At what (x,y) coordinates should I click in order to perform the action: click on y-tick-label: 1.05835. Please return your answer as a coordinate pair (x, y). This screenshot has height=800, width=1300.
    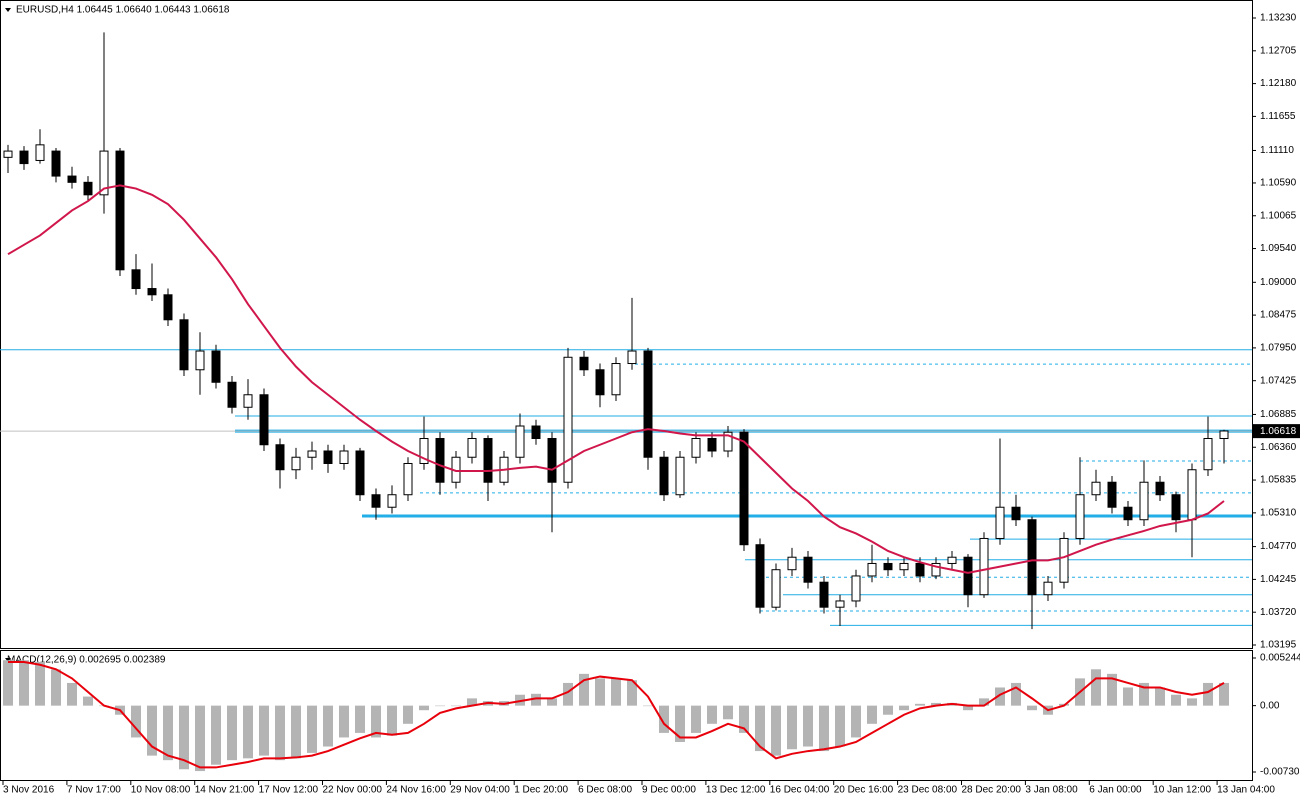
    Looking at the image, I should click on (1278, 480).